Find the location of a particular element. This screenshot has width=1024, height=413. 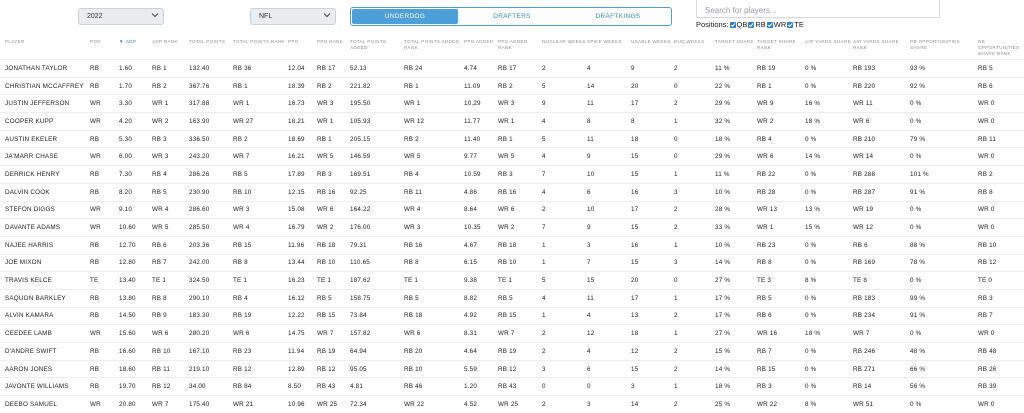

column-header-target-share-rank: TARGET SHARE RANK is located at coordinates (781, 49).